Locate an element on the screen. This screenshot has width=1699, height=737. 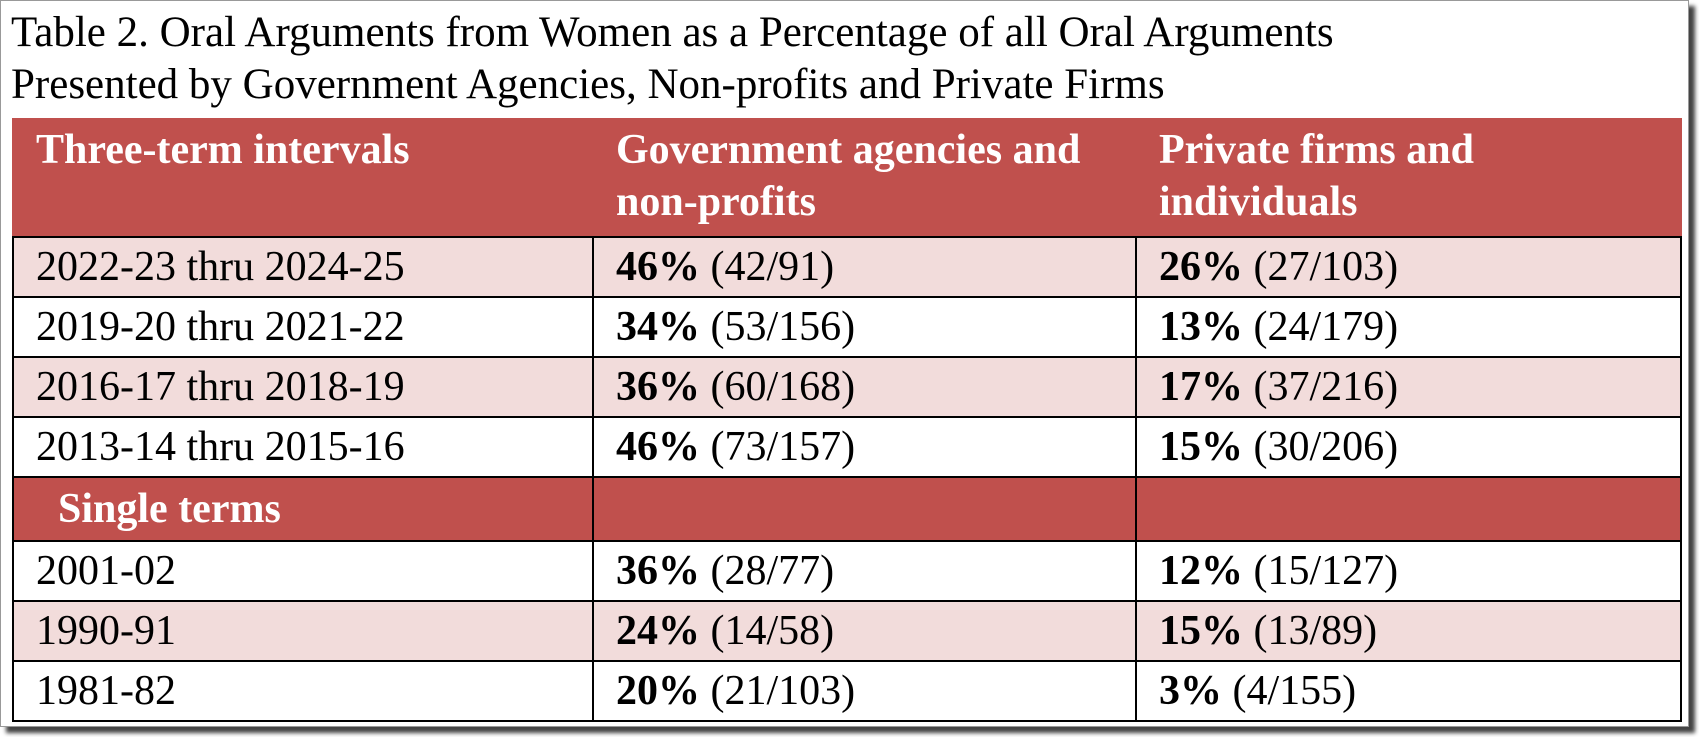
data-row: 1981-82 20% (21/103) 3% (4/155) is located at coordinates (847, 691).